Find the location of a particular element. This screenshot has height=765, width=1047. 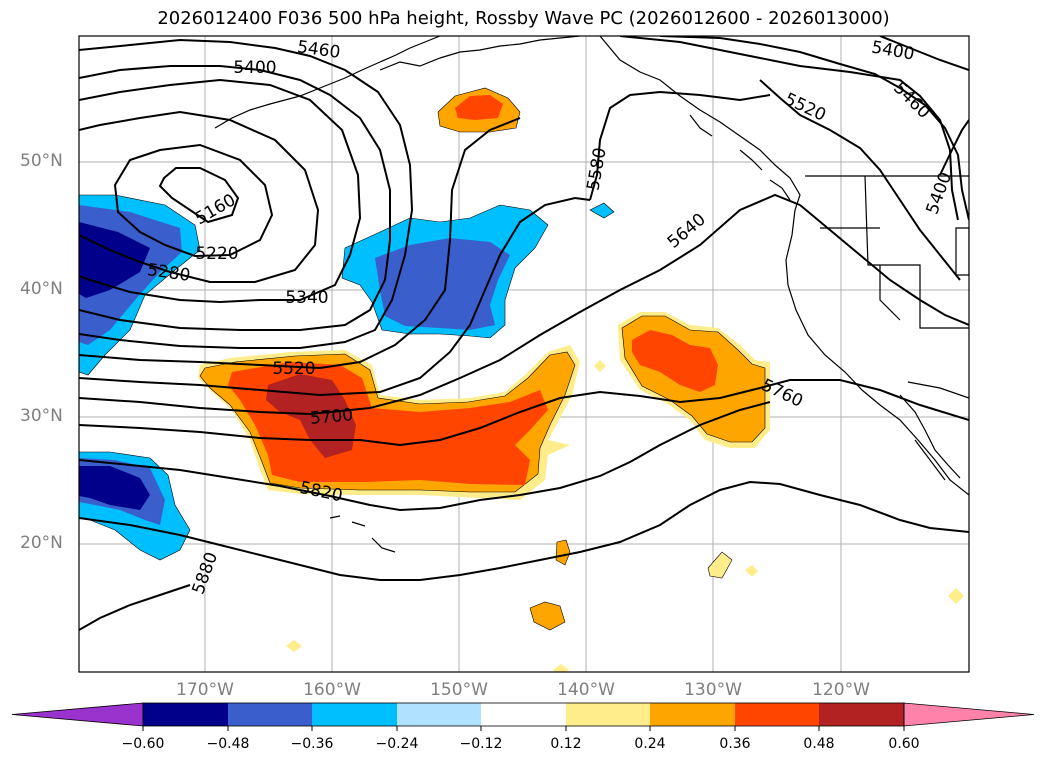

colorbar-tick-label: −0.60 is located at coordinates (143, 744).